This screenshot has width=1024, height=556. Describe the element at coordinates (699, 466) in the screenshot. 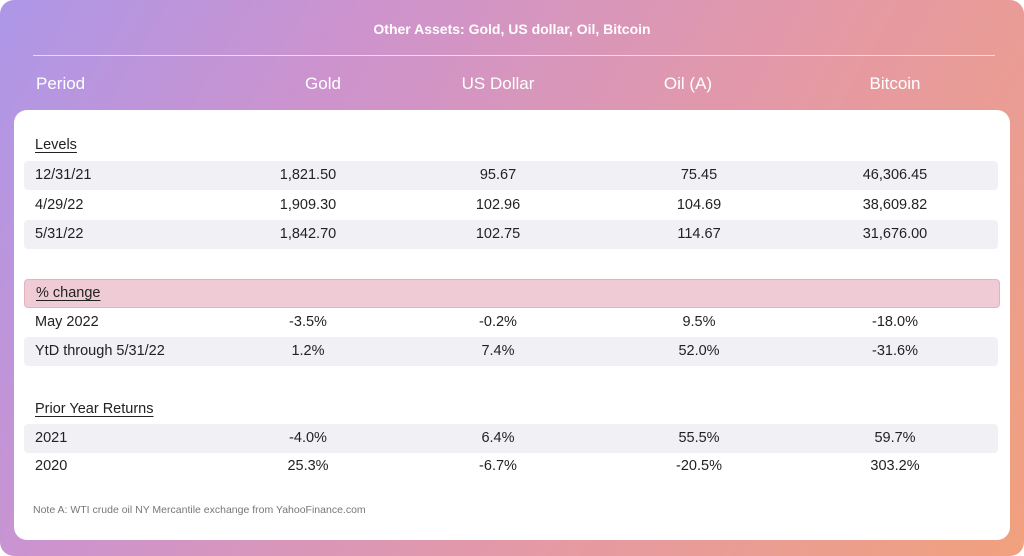

I see `cell-oil: -20.5%` at that location.